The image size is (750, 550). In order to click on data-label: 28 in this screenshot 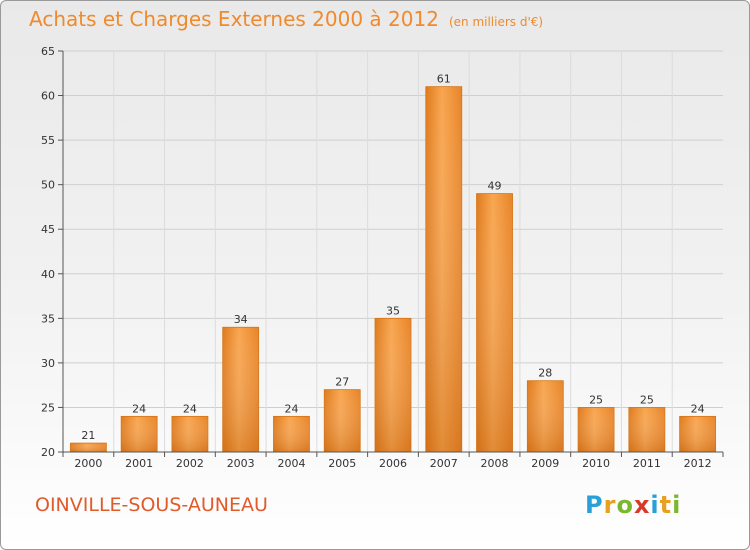, I will do `click(545, 373)`.